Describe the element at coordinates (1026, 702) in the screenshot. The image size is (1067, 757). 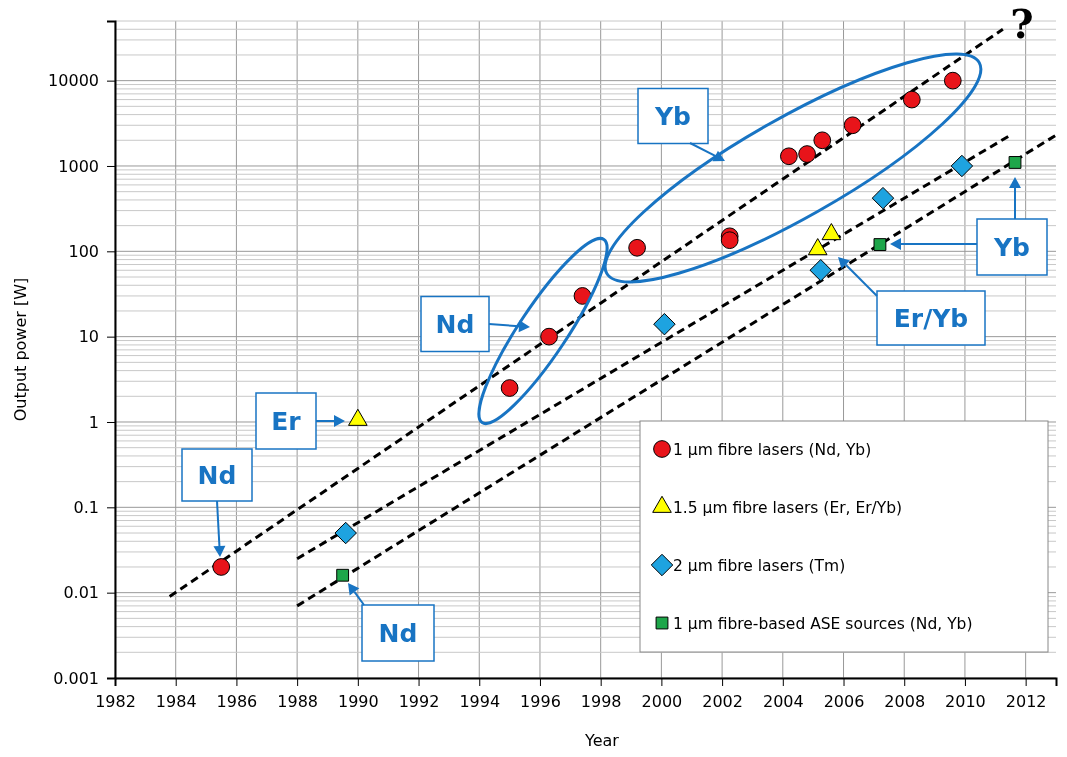
I see `x-tick-label: 2012` at that location.